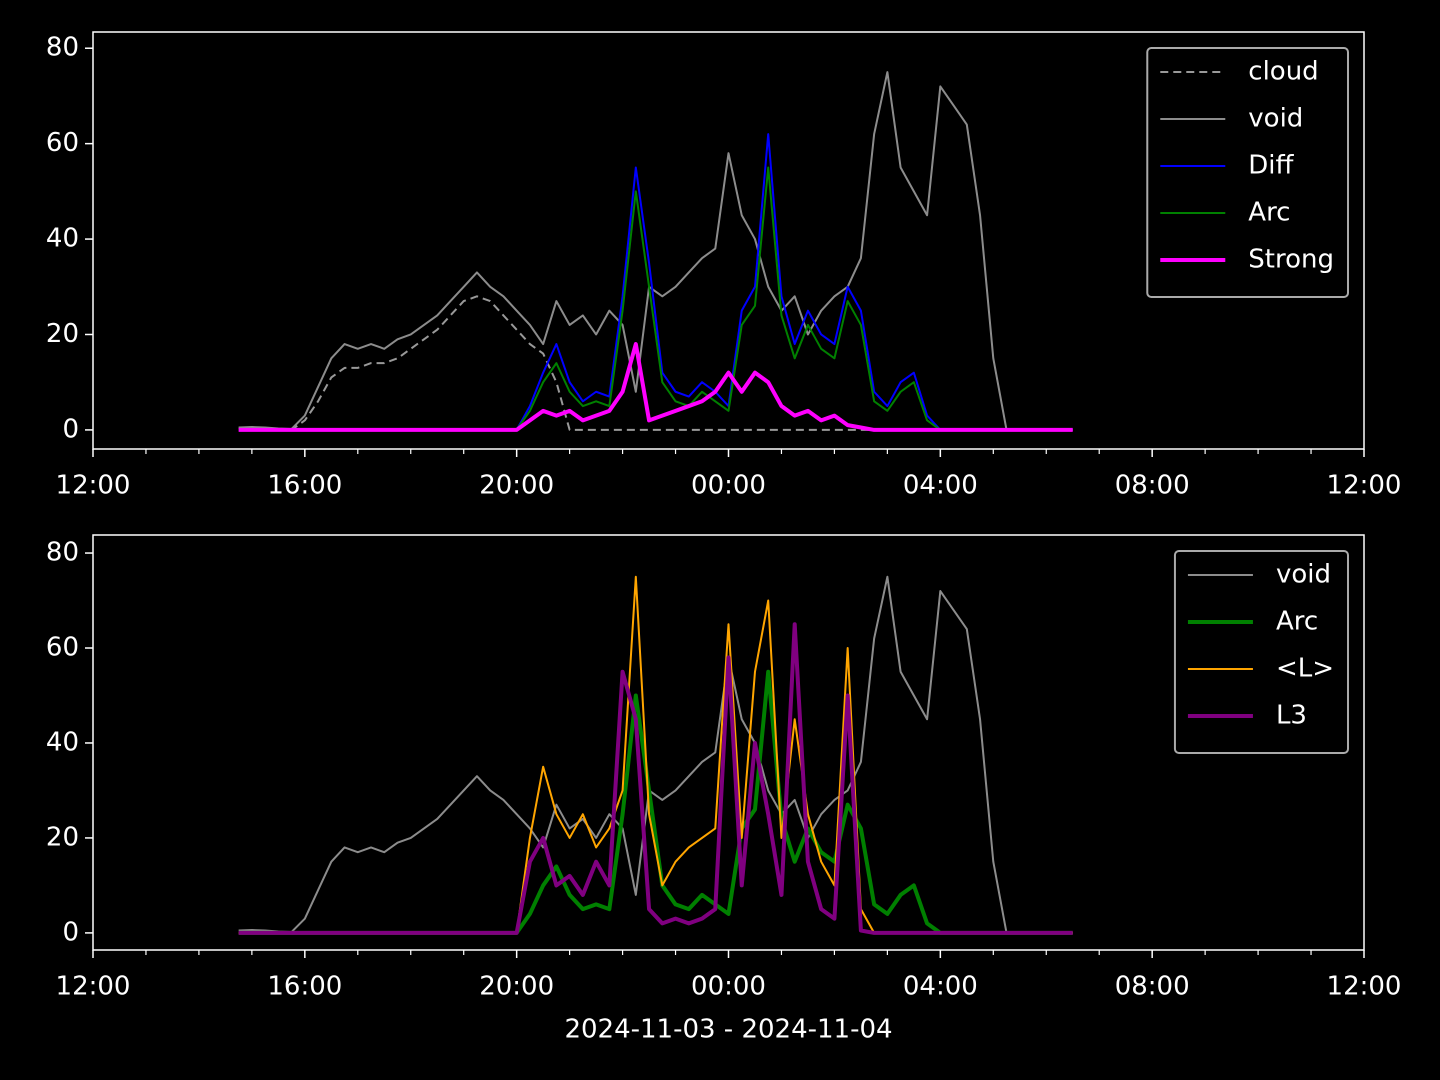 This screenshot has width=1440, height=1080. Describe the element at coordinates (1271, 166) in the screenshot. I see `legend-label: Diff` at that location.